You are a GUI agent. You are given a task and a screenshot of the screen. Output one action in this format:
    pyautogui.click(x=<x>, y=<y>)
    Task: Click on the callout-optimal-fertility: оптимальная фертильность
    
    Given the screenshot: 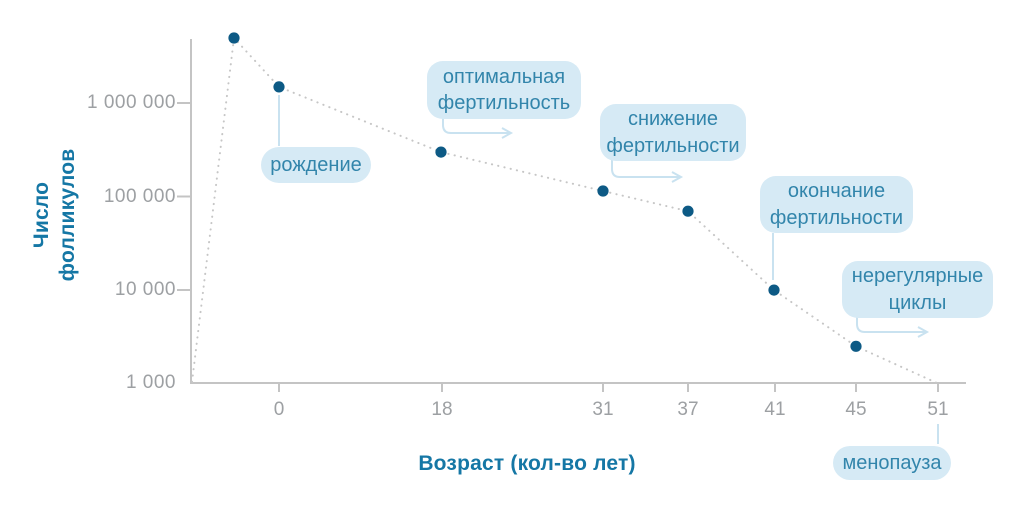 What is the action you would take?
    pyautogui.click(x=504, y=90)
    